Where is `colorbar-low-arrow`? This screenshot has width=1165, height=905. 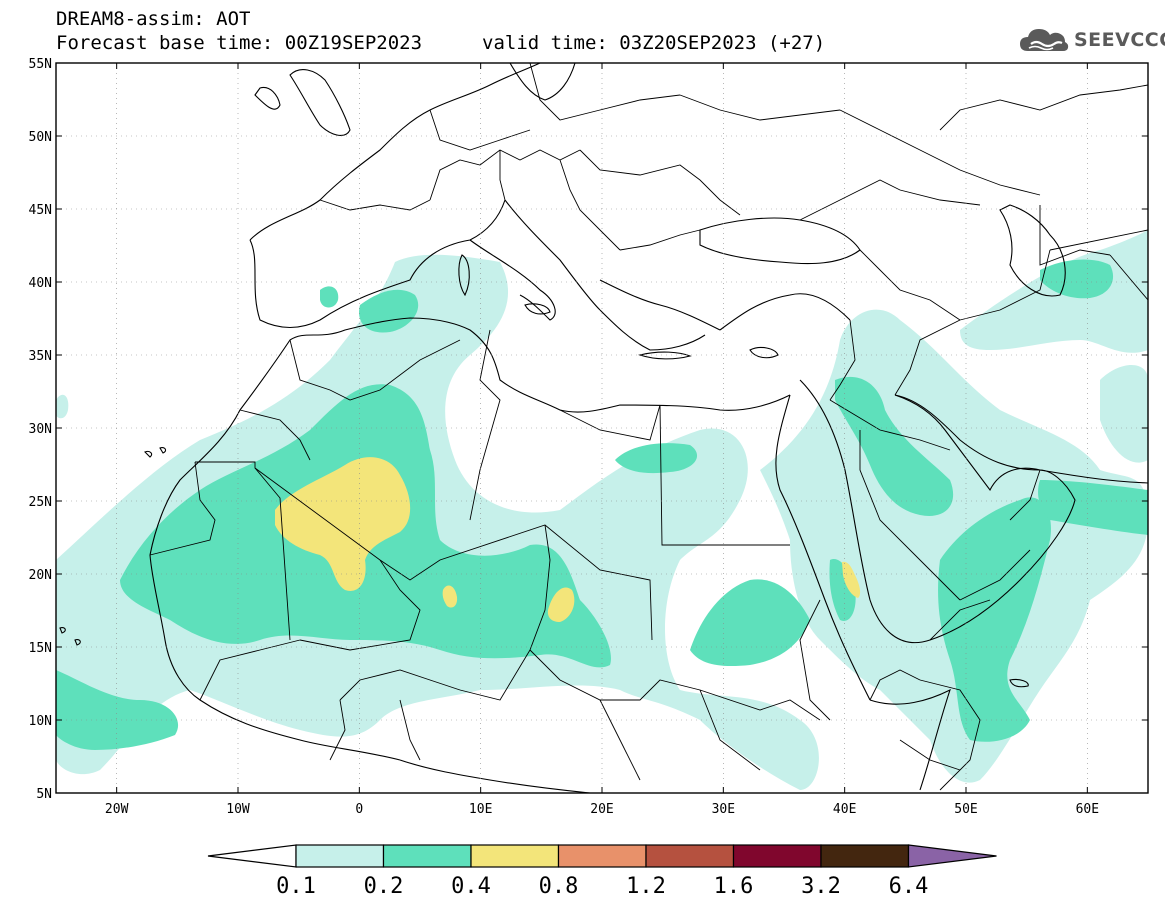 colorbar-low-arrow is located at coordinates (252, 856).